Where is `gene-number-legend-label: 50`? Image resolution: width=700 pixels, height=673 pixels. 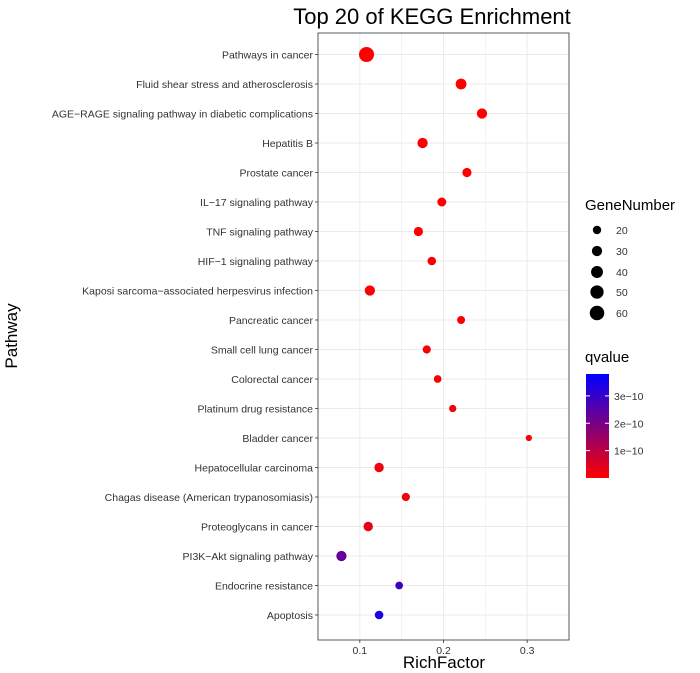 gene-number-legend-label: 50 is located at coordinates (622, 293).